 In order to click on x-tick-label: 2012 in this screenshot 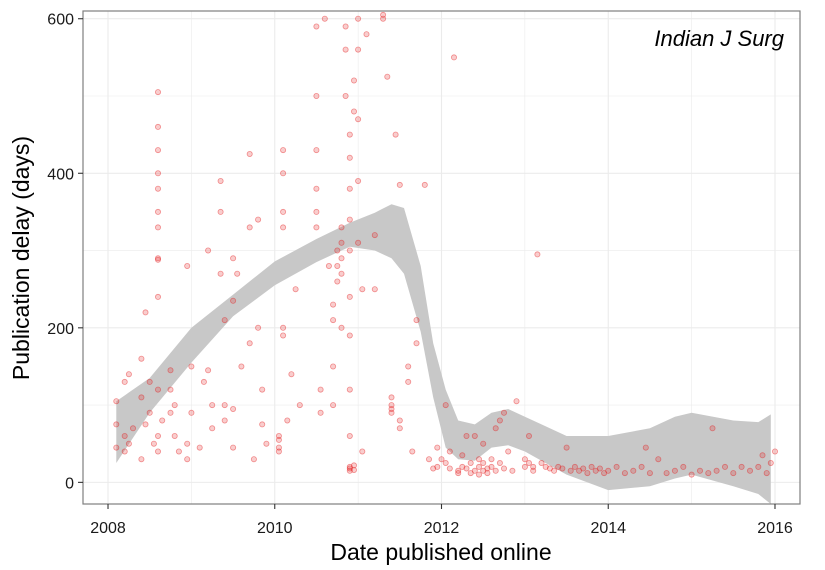, I will do `click(442, 528)`.